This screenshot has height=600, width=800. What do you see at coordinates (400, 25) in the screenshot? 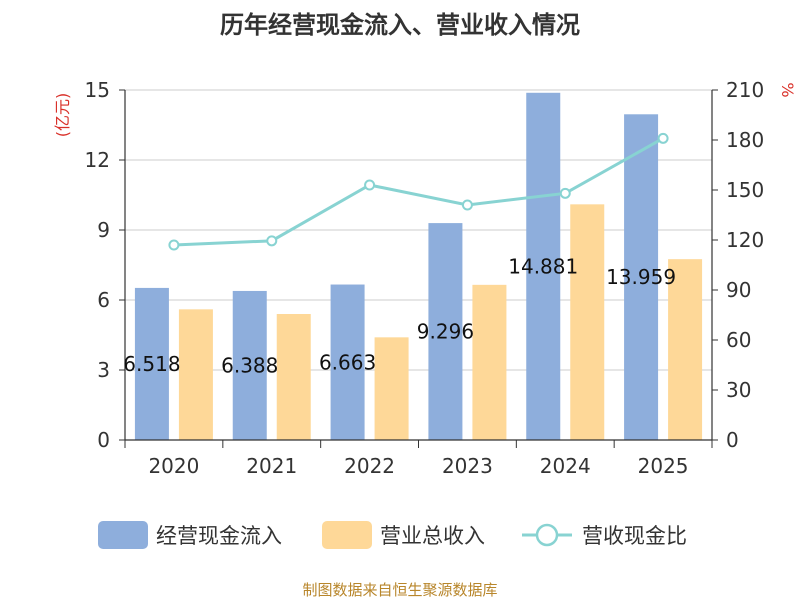
I see `chart-title: 历年经营现金流入、营业收入情况` at bounding box center [400, 25].